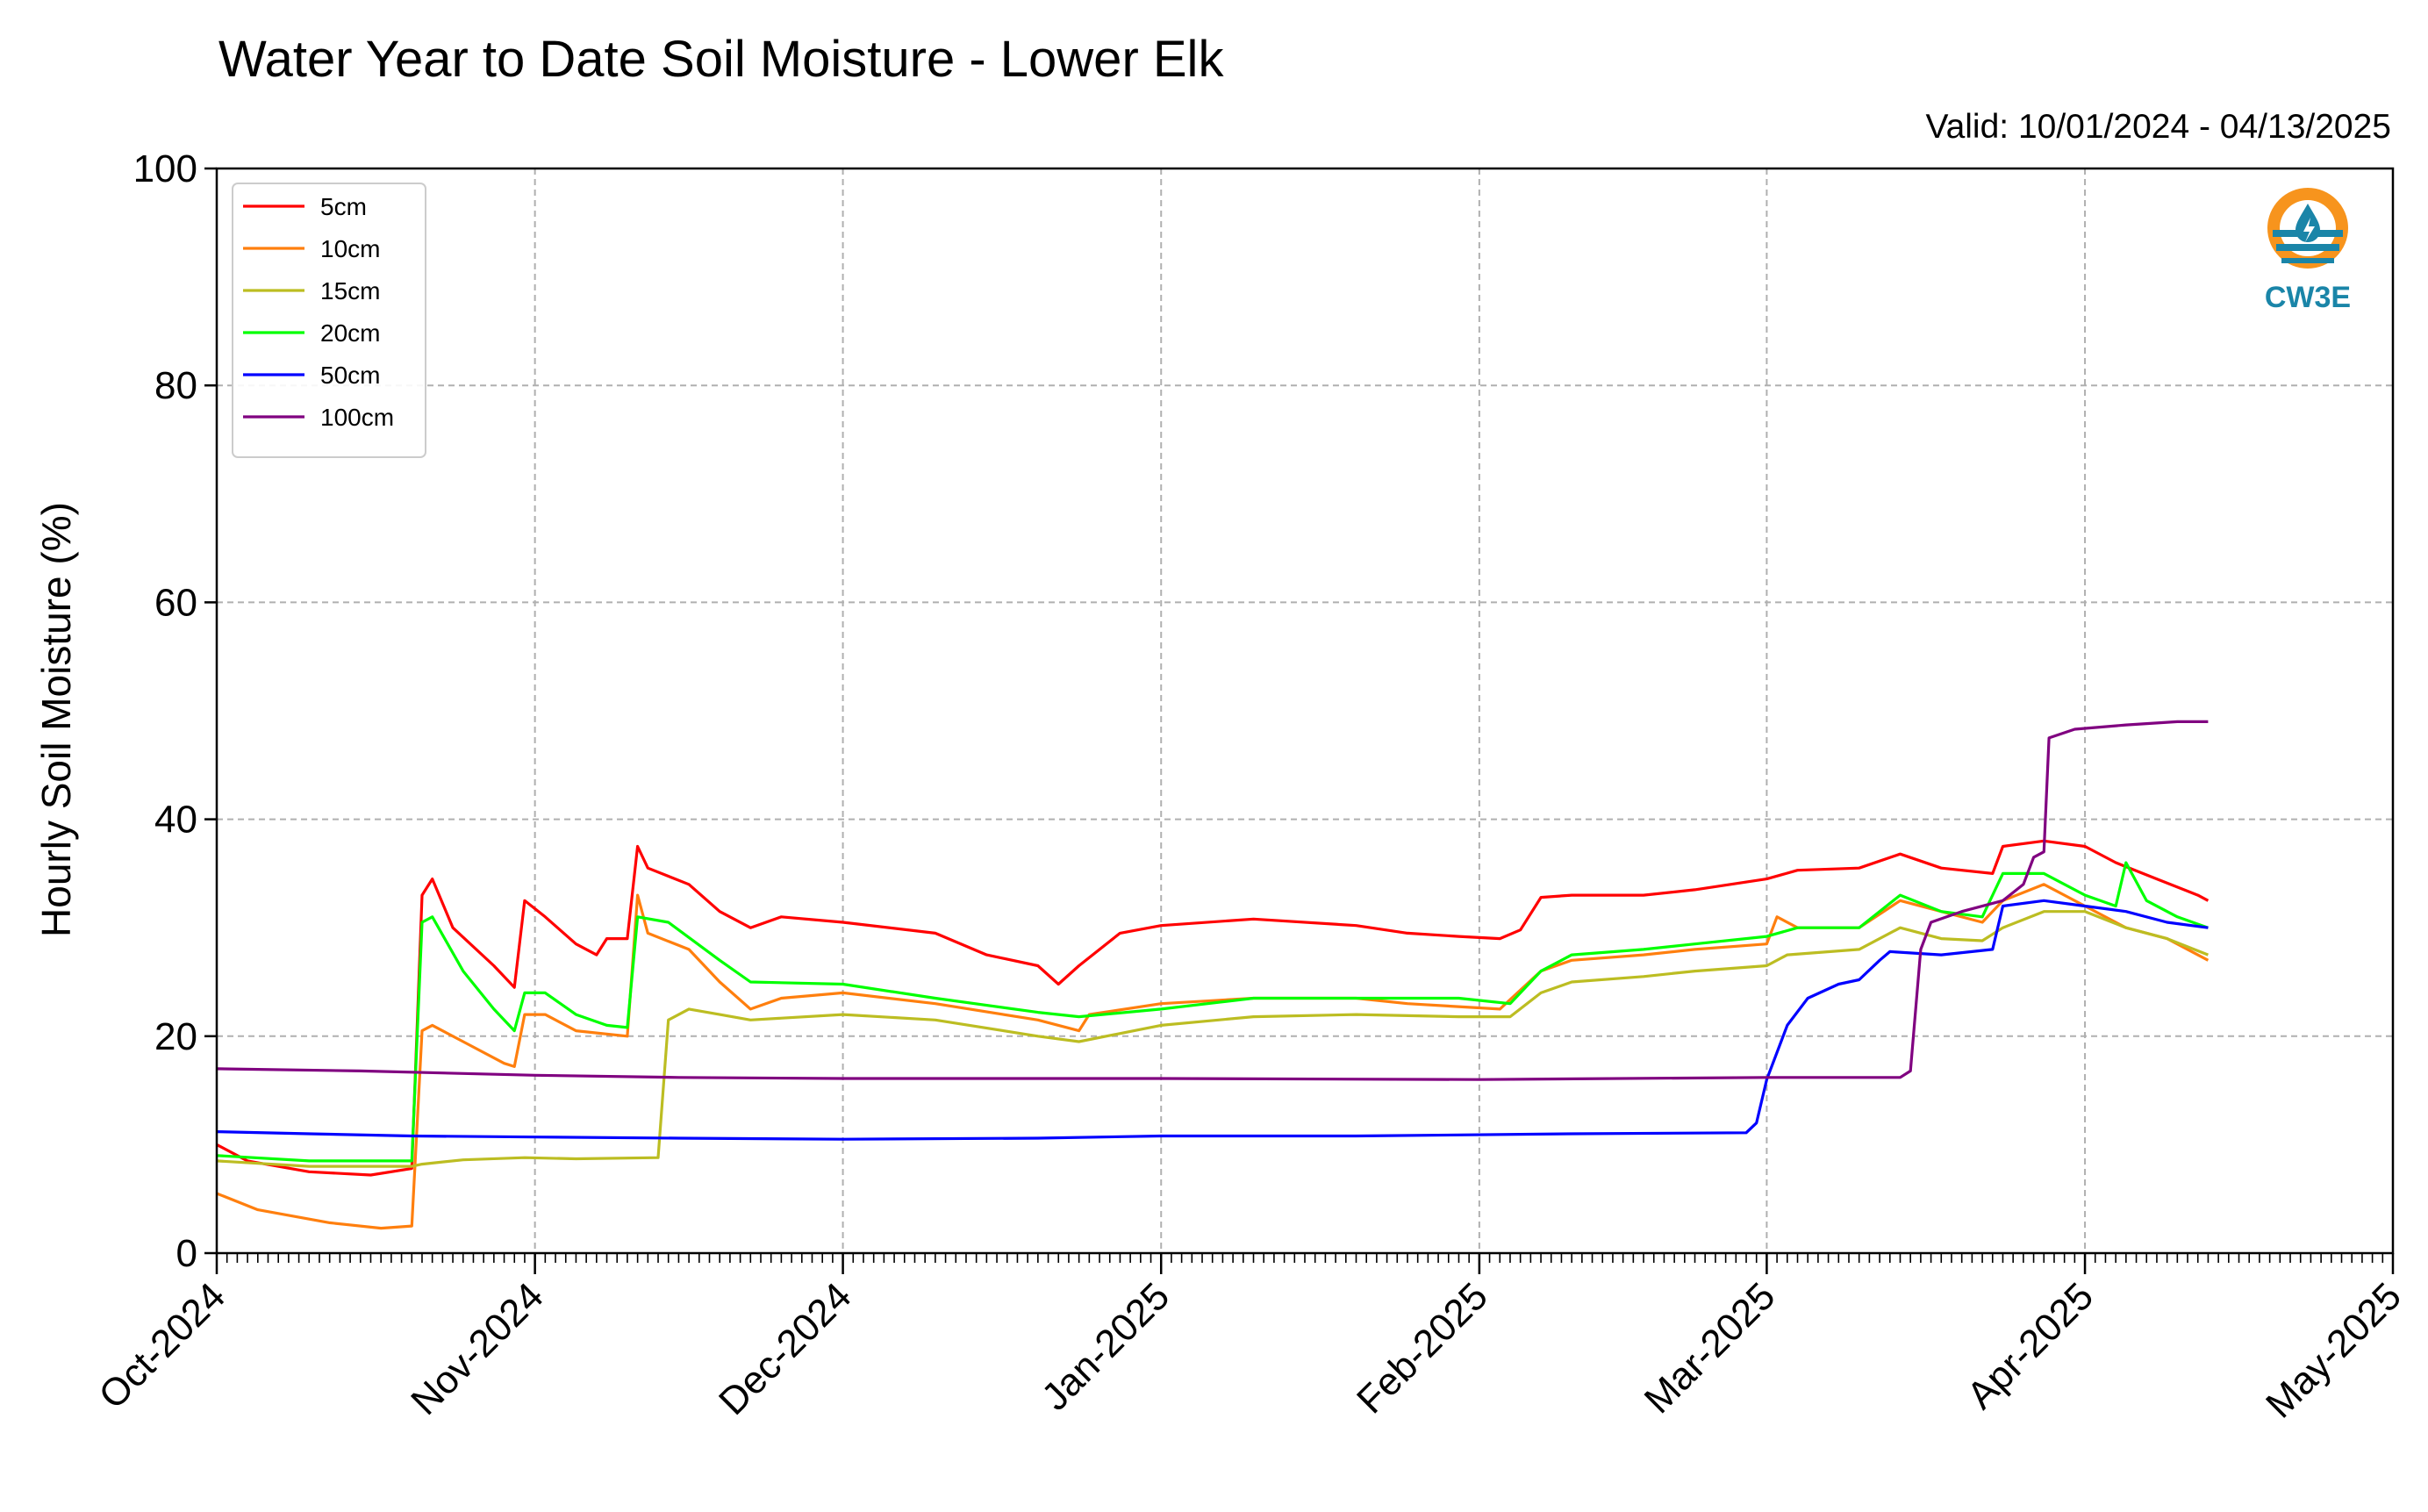  What do you see at coordinates (350, 333) in the screenshot?
I see `legend-label: 20cm` at bounding box center [350, 333].